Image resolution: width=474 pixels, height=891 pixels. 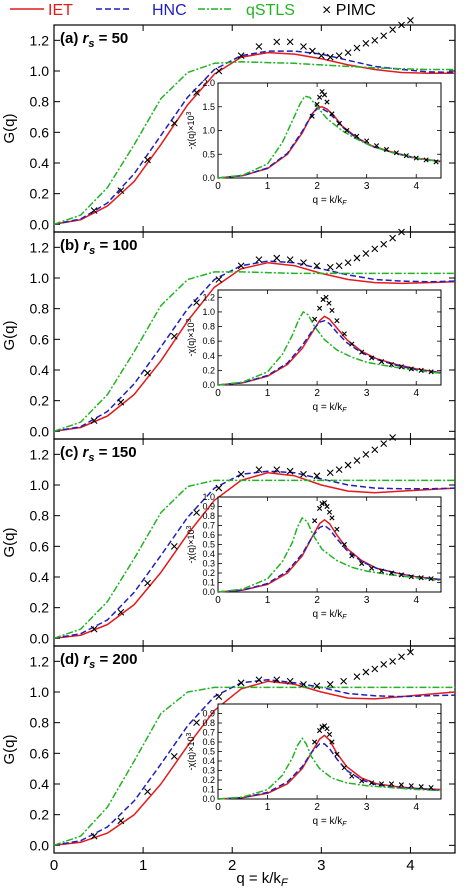 I want to click on inset-frame, so click(x=329, y=751).